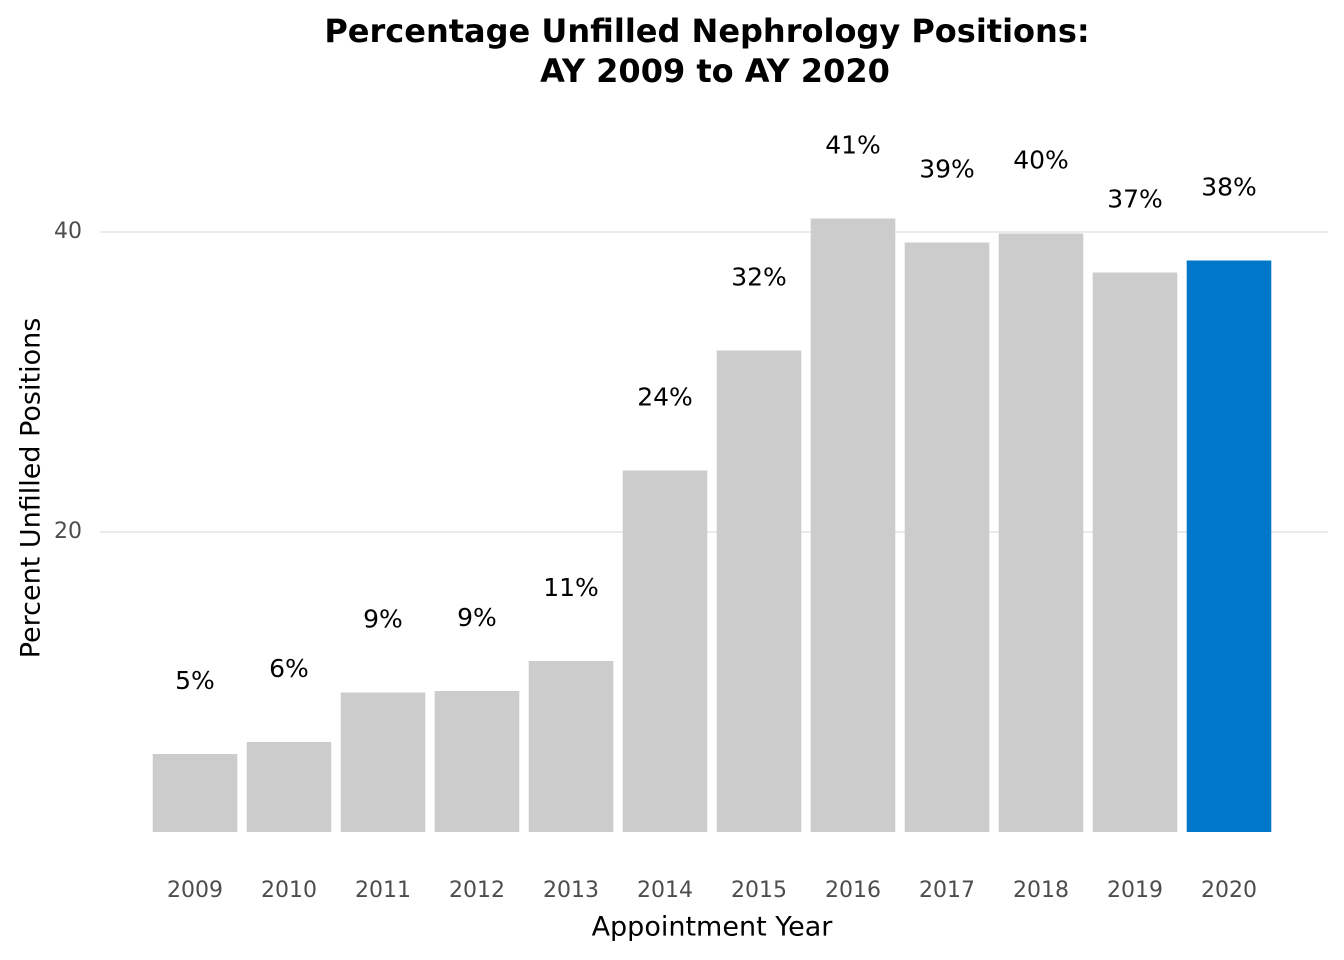 Image resolution: width=1344 pixels, height=960 pixels. What do you see at coordinates (713, 927) in the screenshot?
I see `x-axis-label: Appointment Year` at bounding box center [713, 927].